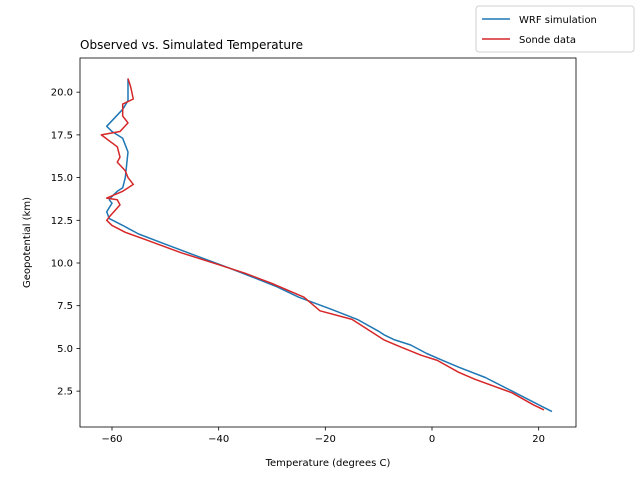 This screenshot has height=480, width=640. I want to click on x-tick-label: −20, so click(325, 439).